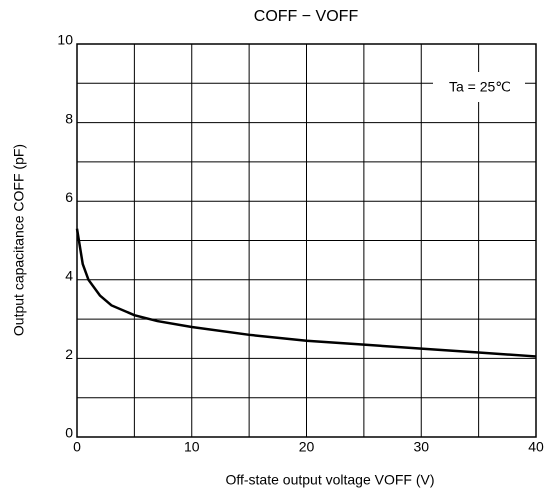  Describe the element at coordinates (192, 447) in the screenshot. I see `x-tick-label: 10` at that location.